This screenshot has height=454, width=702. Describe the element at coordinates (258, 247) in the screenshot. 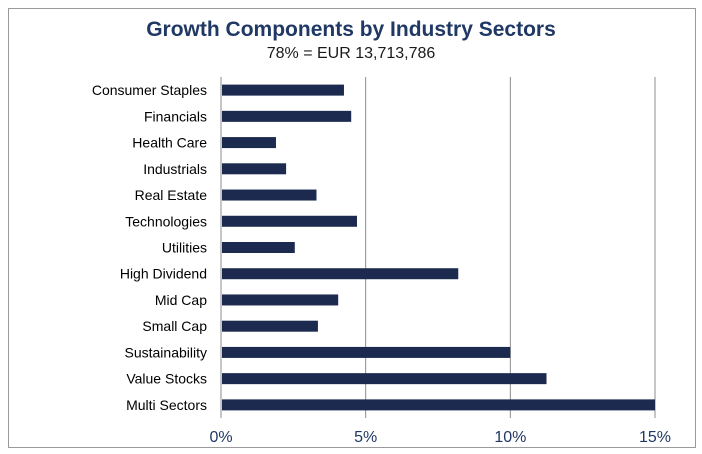

I see `bar-utilities` at that location.